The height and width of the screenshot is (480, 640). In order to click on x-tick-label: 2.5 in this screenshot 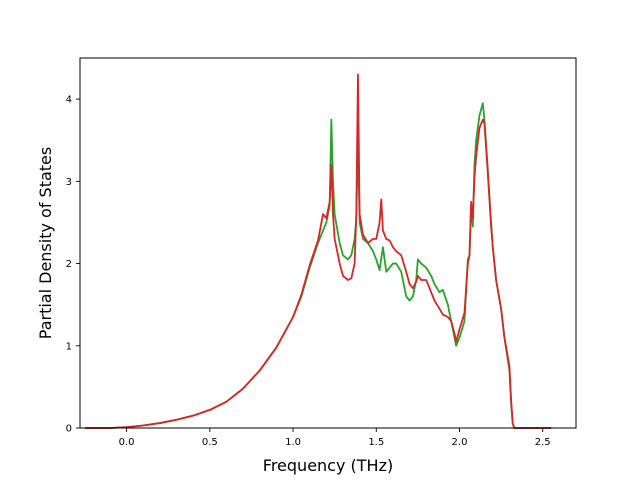, I will do `click(543, 442)`.